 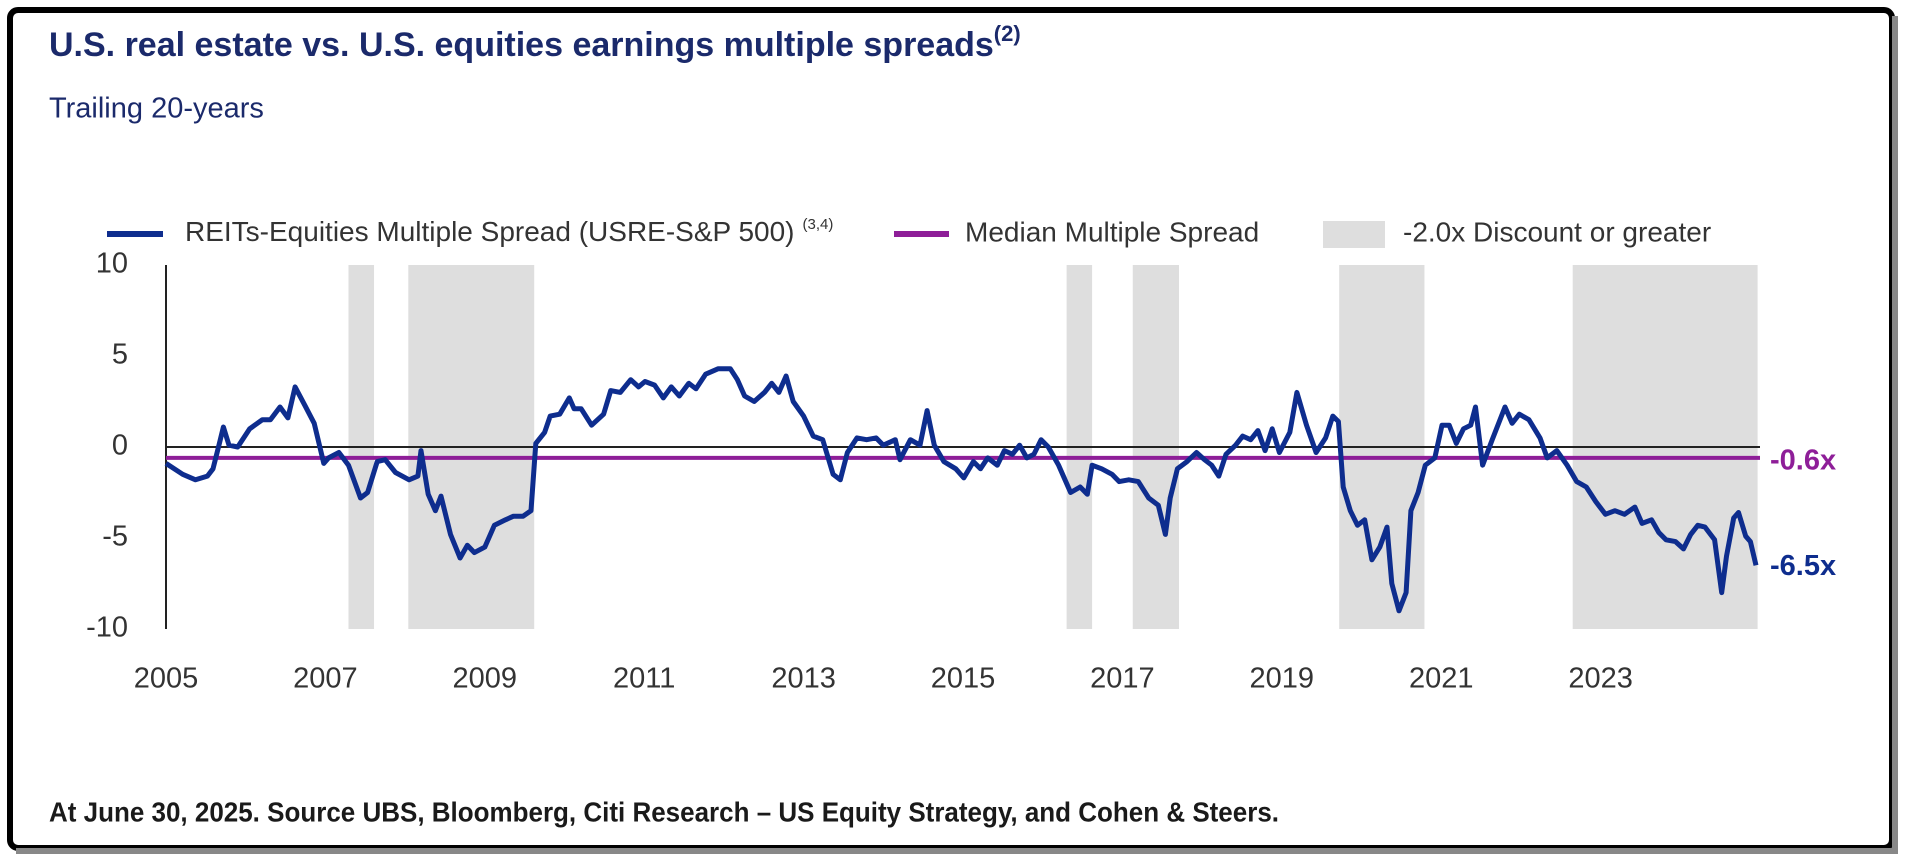 I want to click on x-tick-label: 2013, so click(x=803, y=679).